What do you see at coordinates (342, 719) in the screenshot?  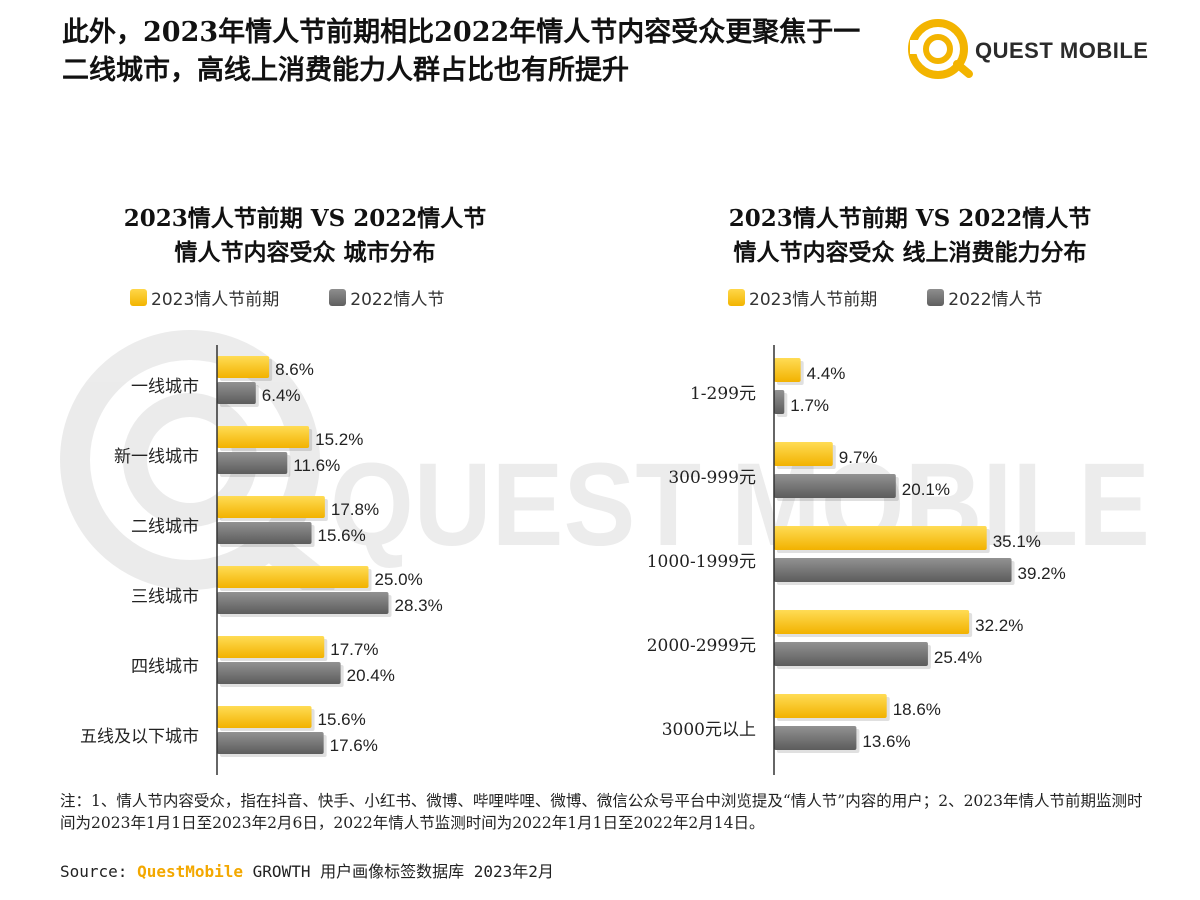 I see `data-label-2023: 15.6%` at bounding box center [342, 719].